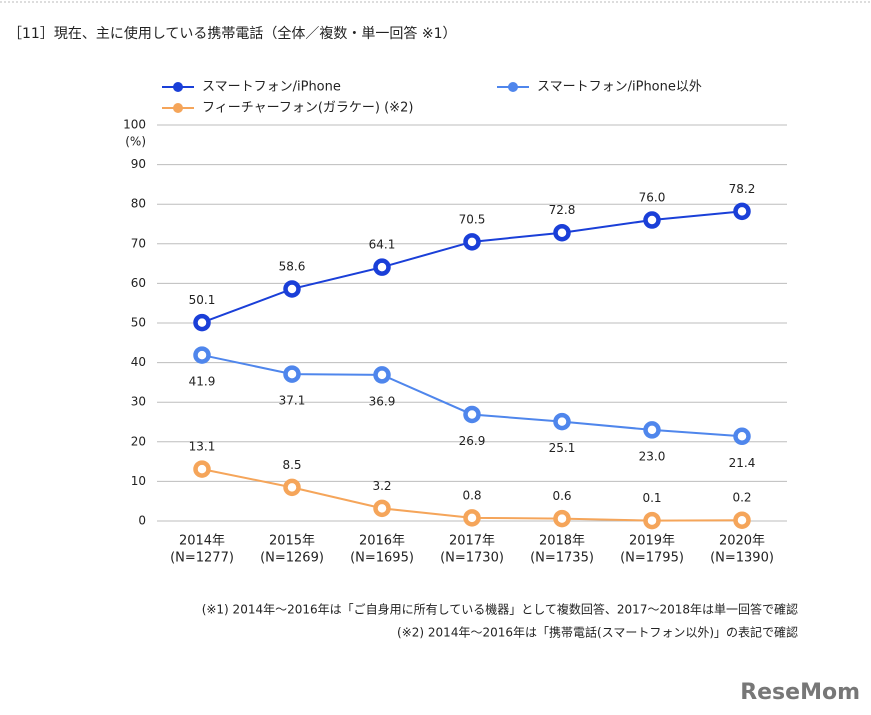 This screenshot has height=715, width=871. I want to click on chart-title: ［11］現在、主に使用している携帯電話（全体／複数・単一回答 ※1）, so click(232, 33).